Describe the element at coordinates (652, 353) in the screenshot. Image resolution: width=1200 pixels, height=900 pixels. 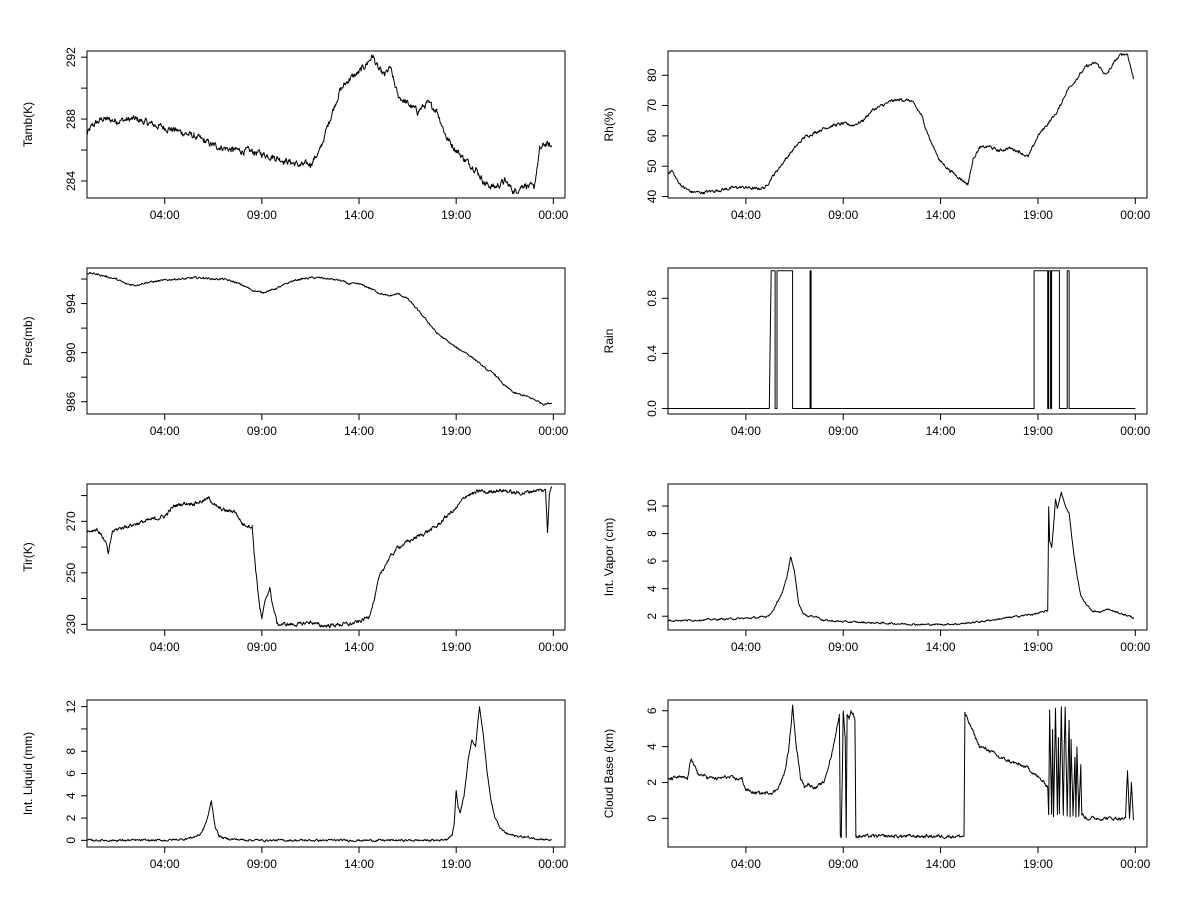
I see `y-tick-label: 0.4` at that location.